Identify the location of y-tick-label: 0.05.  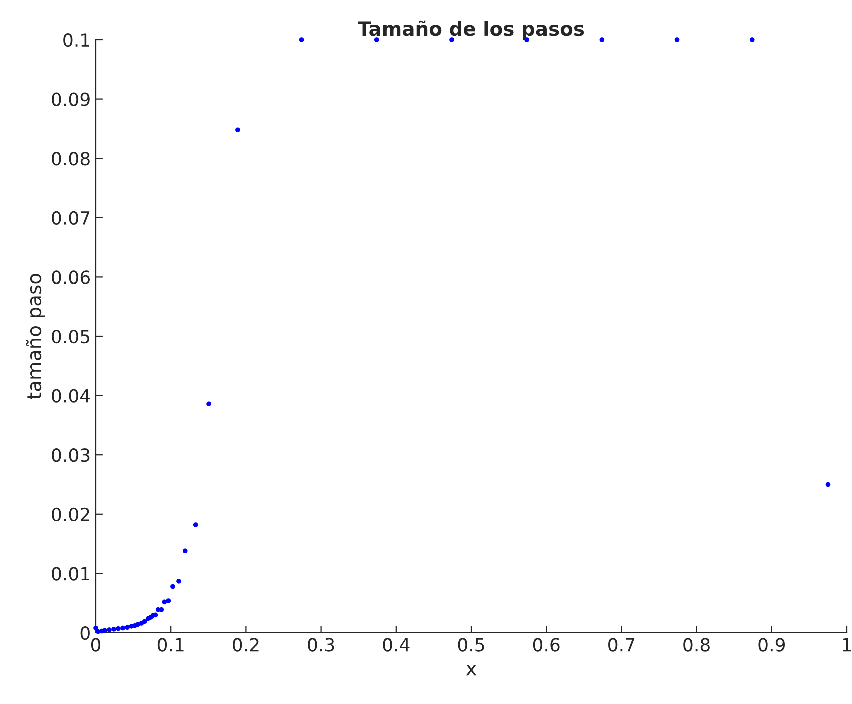
(71, 337).